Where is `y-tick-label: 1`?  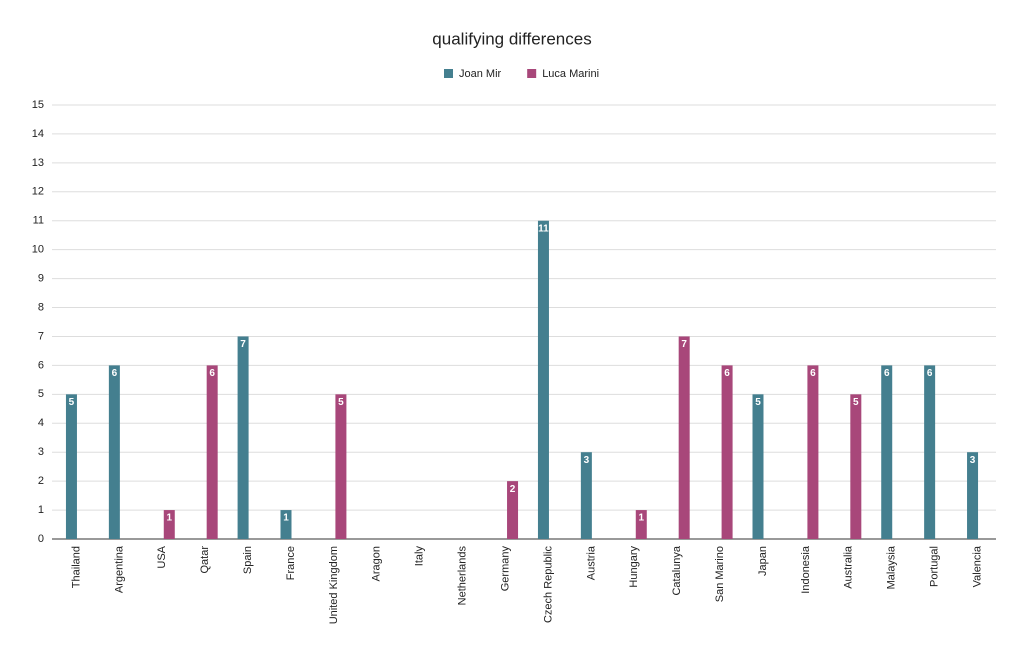 y-tick-label: 1 is located at coordinates (41, 510).